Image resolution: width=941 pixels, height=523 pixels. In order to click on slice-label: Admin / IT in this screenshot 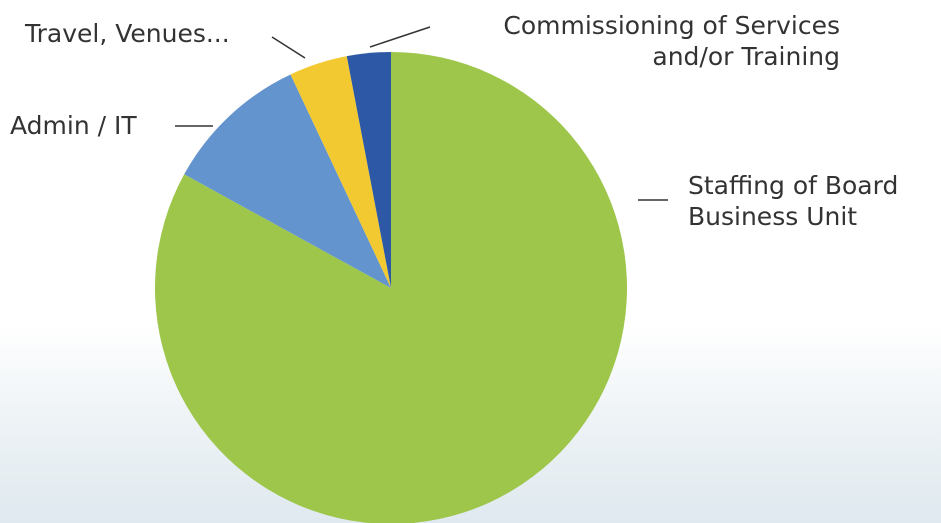, I will do `click(73, 125)`.